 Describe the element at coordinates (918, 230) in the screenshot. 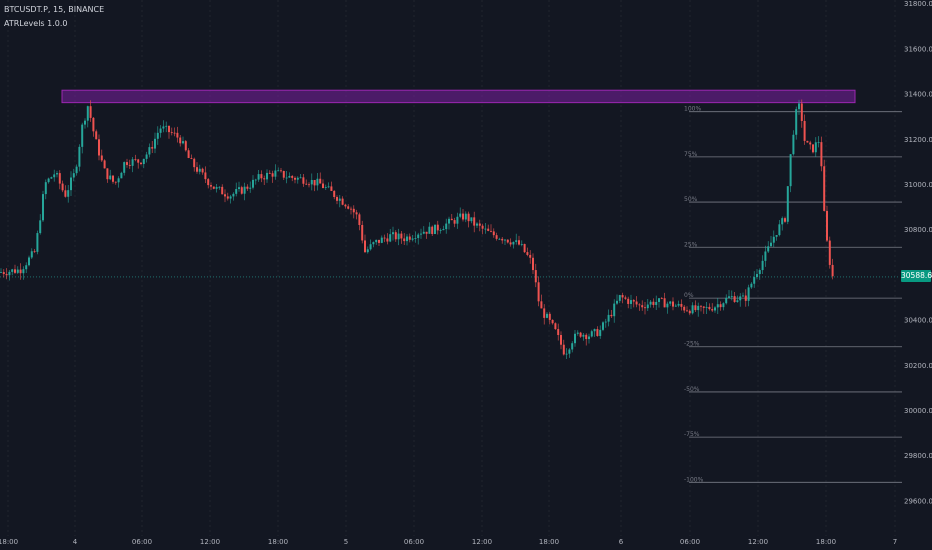

I see `price-tick-label: 30800.0` at that location.